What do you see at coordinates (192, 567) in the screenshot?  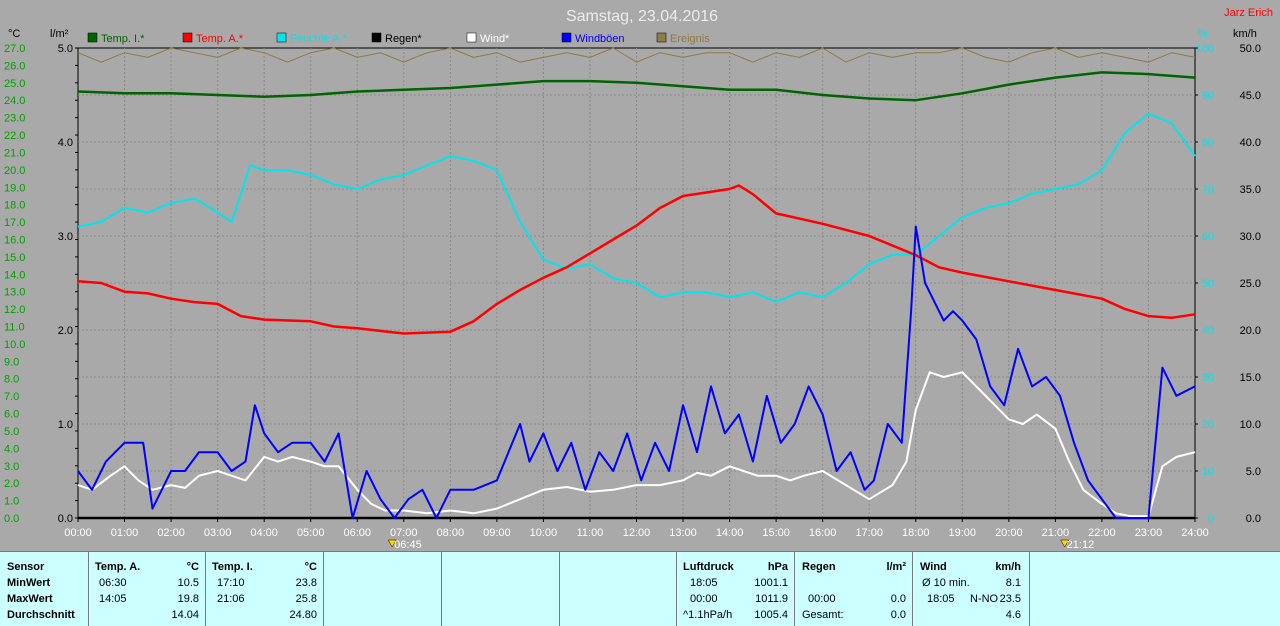 I see `temp-a-unit: °C` at bounding box center [192, 567].